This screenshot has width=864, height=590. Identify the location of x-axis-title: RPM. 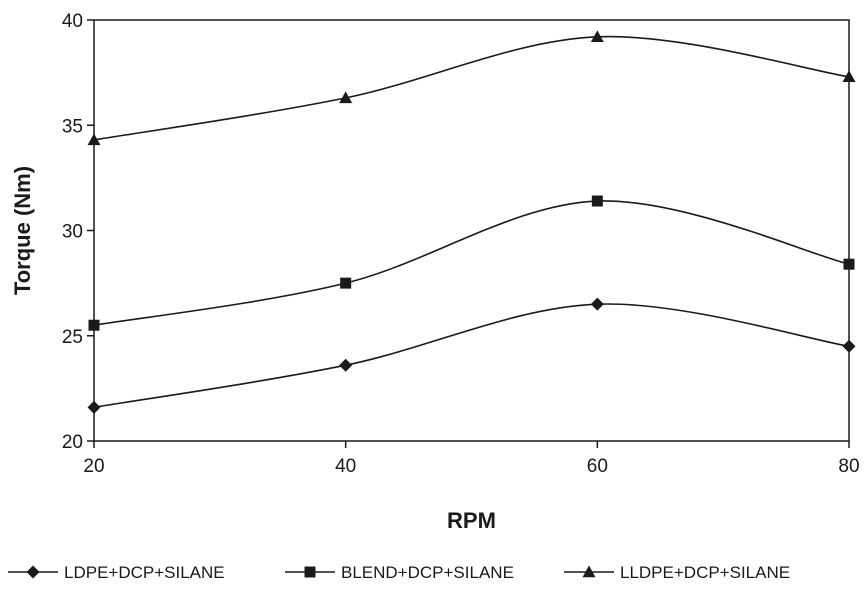
(471, 520).